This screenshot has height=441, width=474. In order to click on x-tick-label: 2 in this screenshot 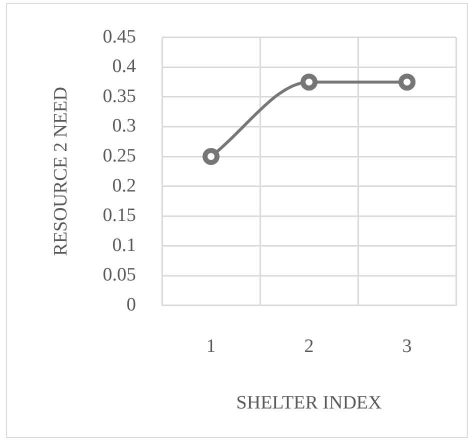, I will do `click(309, 346)`.